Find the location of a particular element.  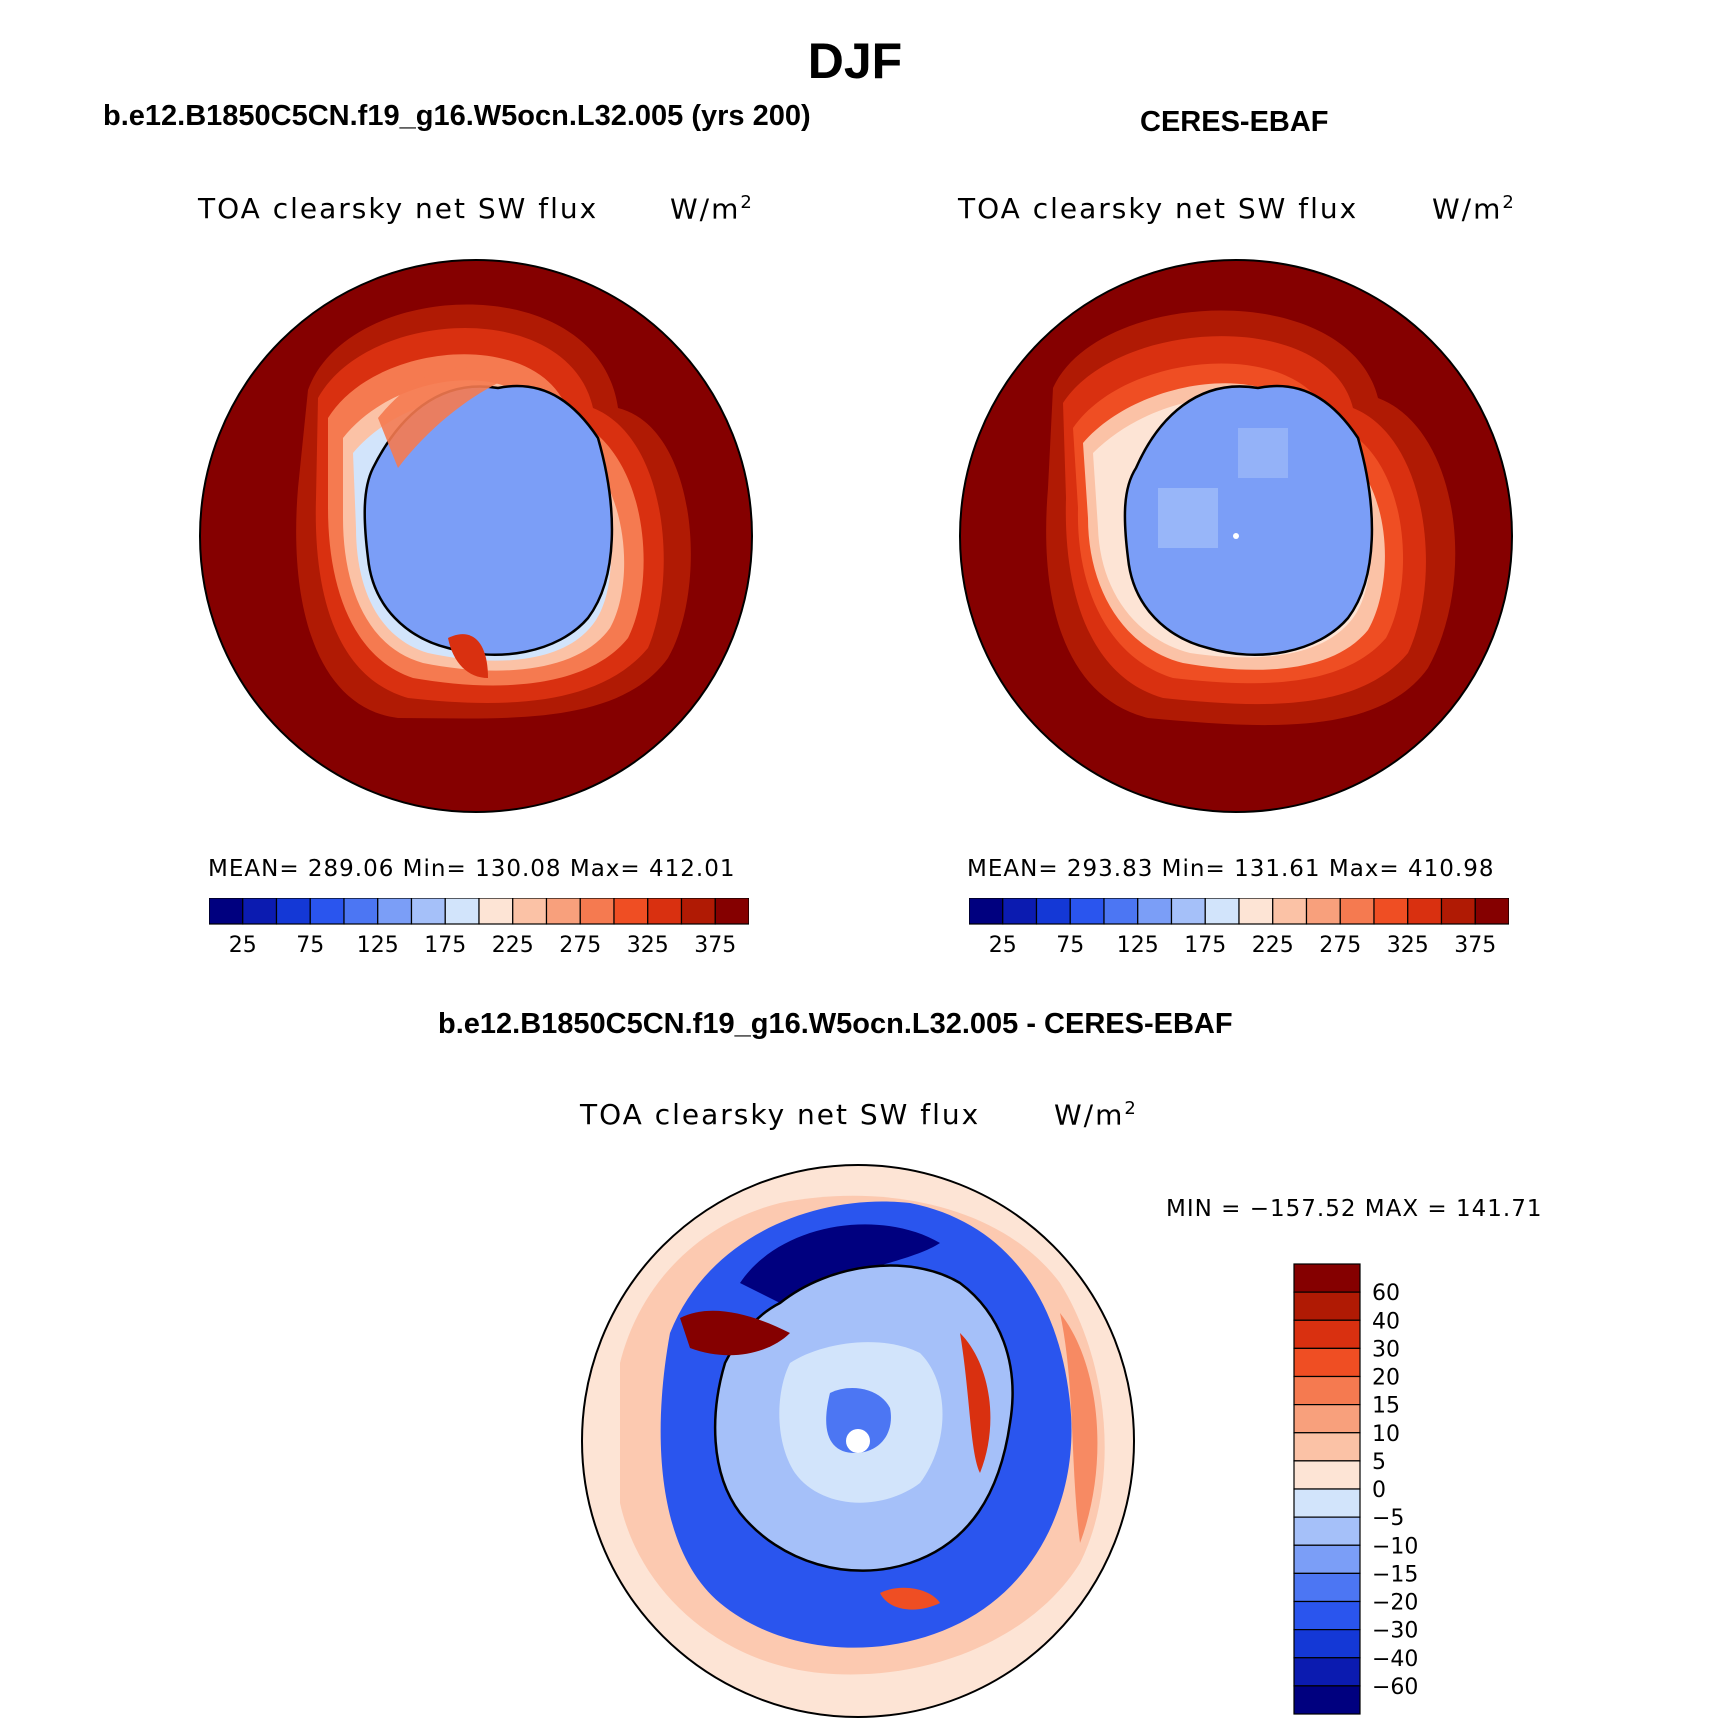

diff-colorbar-tick-label: 5 is located at coordinates (1379, 1462).